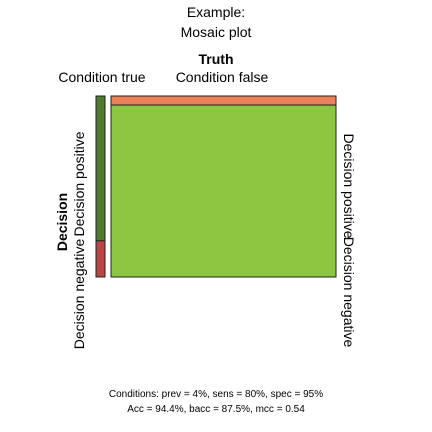  I want to click on left-label-decision-negative: Decision negative, so click(79, 294).